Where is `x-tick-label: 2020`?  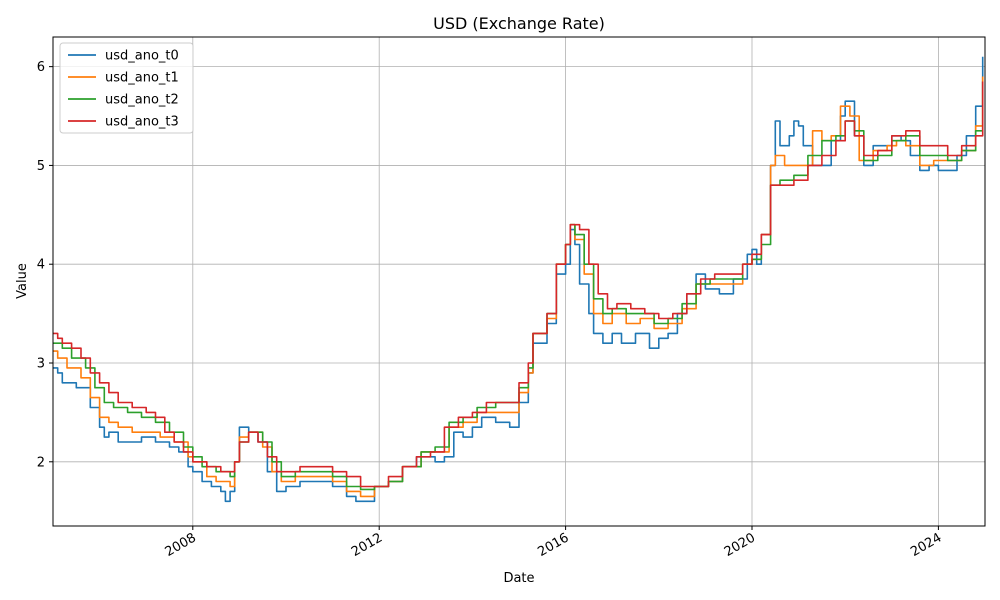 x-tick-label: 2020 is located at coordinates (740, 545).